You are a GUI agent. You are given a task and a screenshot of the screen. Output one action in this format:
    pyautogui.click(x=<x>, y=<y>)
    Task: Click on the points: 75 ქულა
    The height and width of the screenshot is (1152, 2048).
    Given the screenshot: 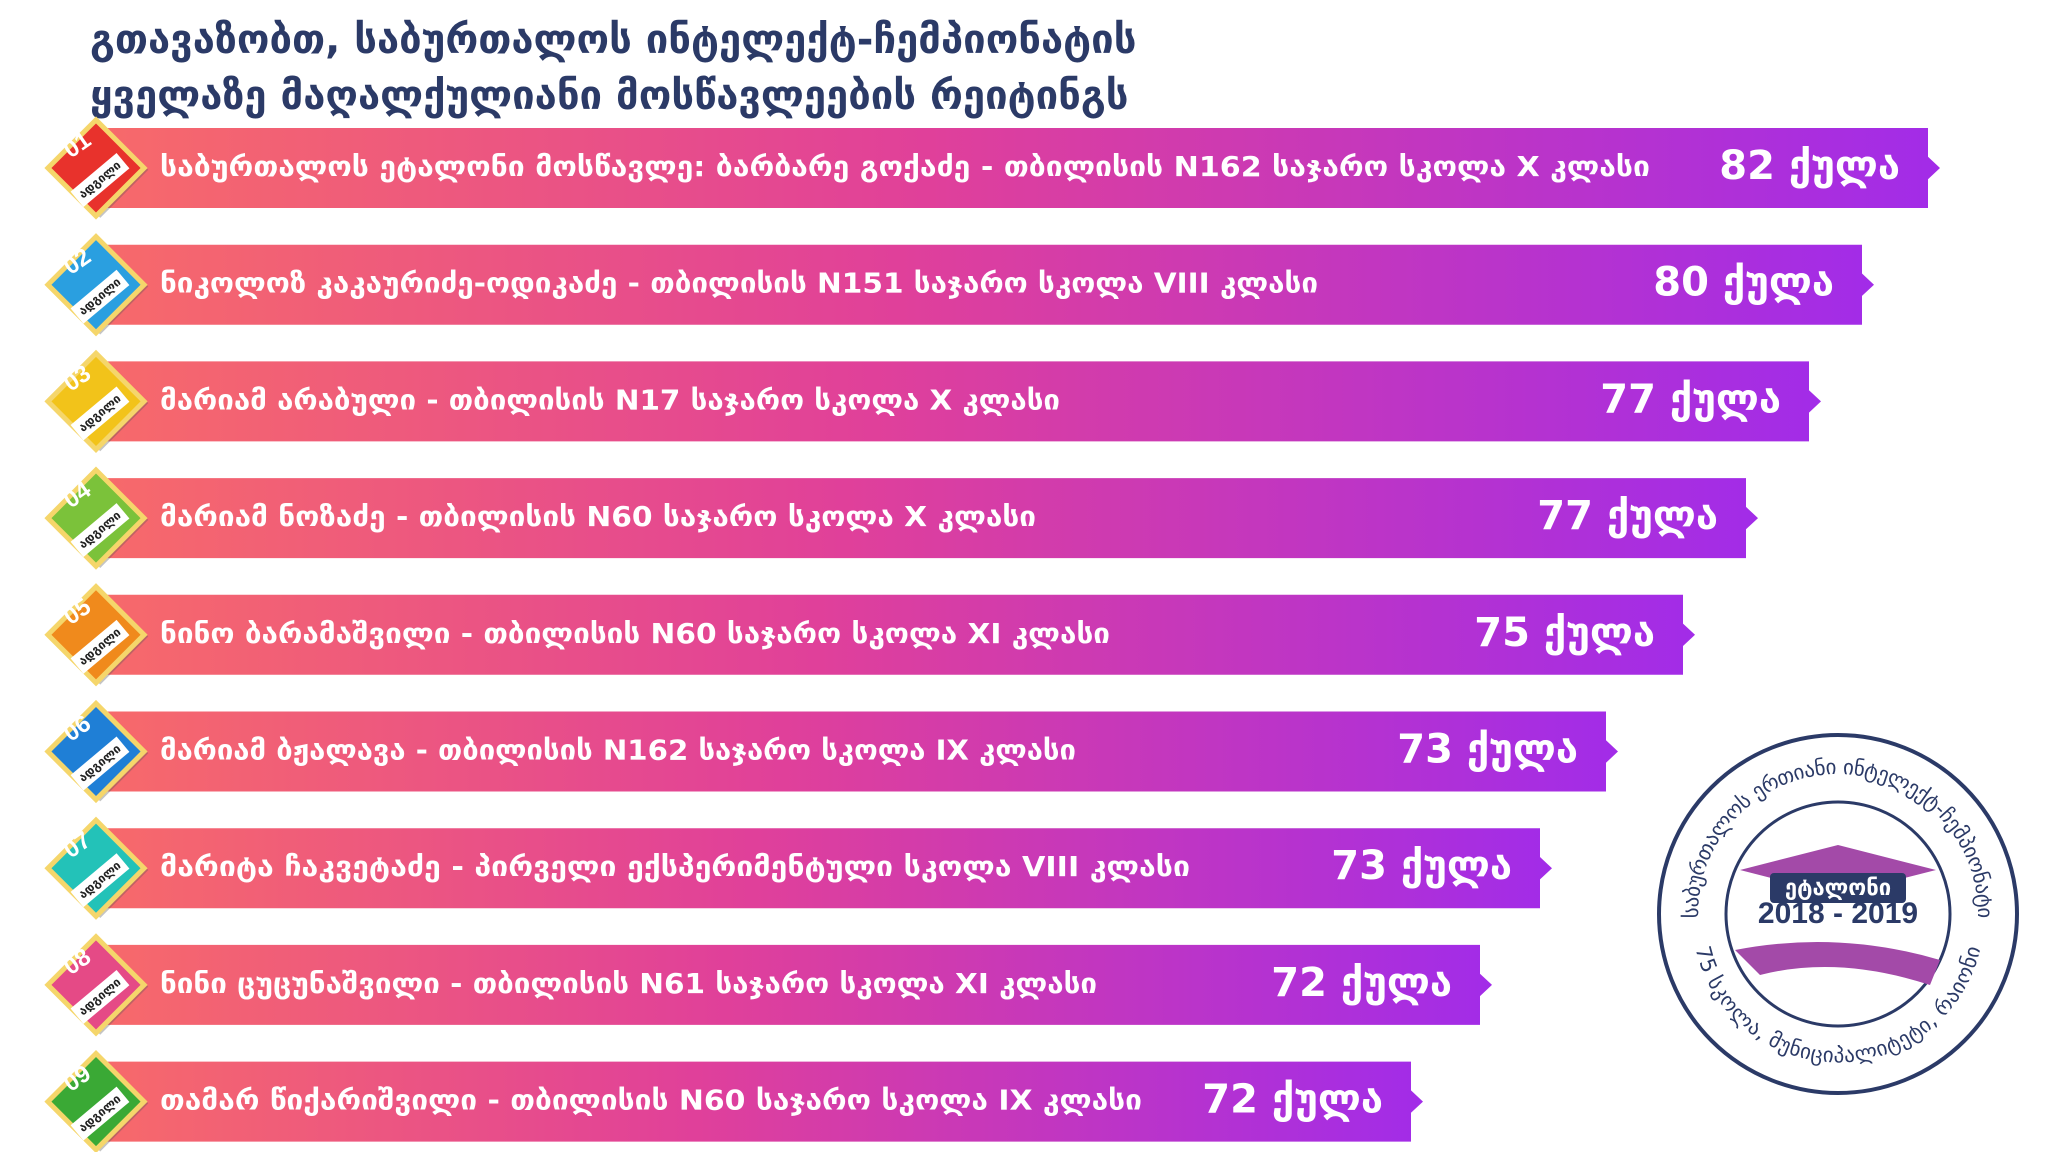 What is the action you would take?
    pyautogui.click(x=1564, y=633)
    